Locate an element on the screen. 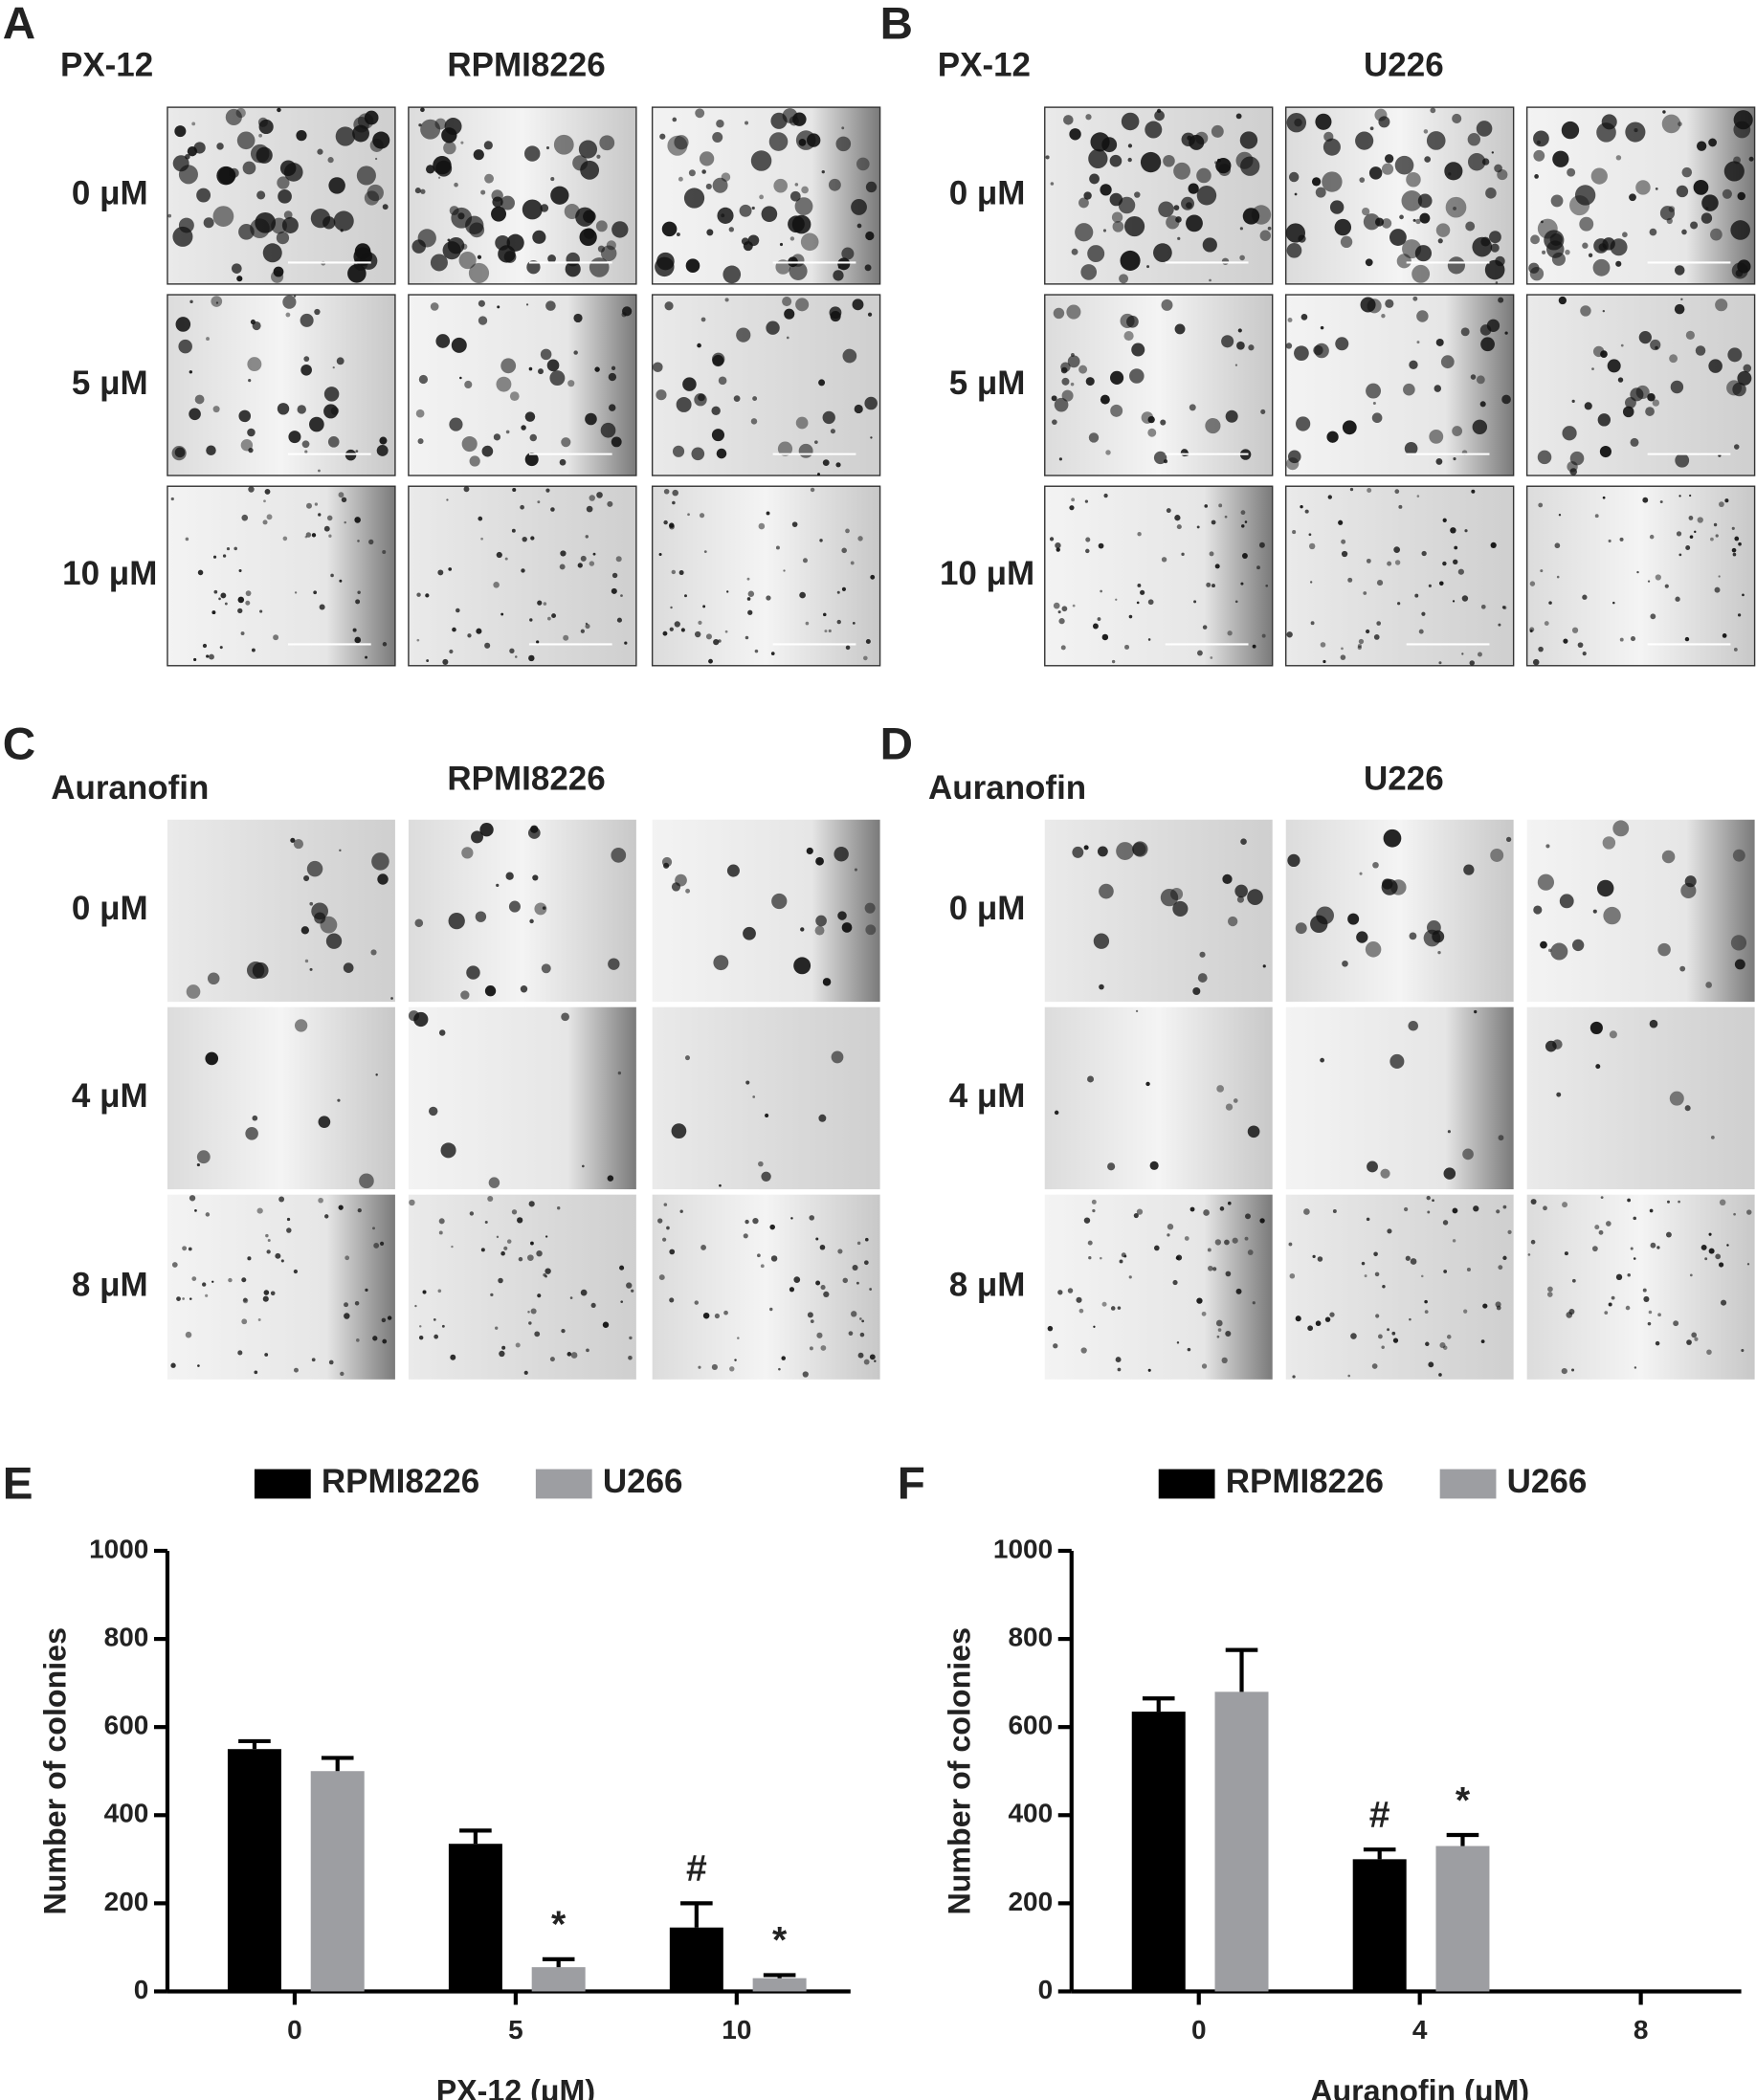  row-label: 10 μM is located at coordinates (987, 573).